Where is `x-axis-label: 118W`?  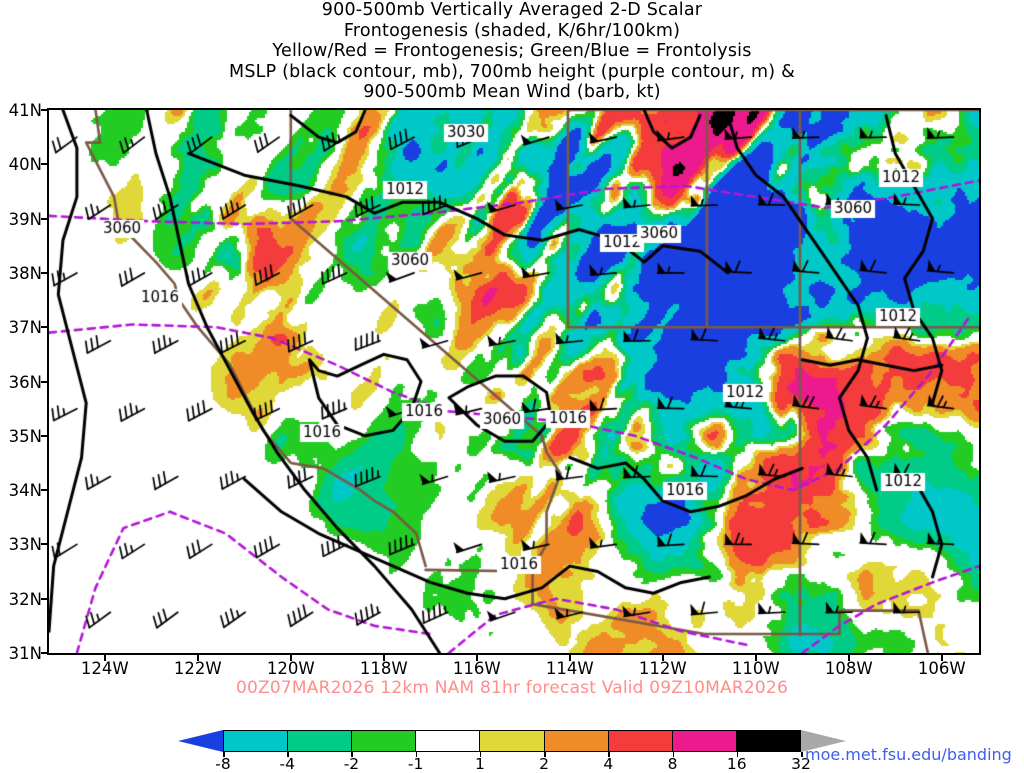 x-axis-label: 118W is located at coordinates (383, 668).